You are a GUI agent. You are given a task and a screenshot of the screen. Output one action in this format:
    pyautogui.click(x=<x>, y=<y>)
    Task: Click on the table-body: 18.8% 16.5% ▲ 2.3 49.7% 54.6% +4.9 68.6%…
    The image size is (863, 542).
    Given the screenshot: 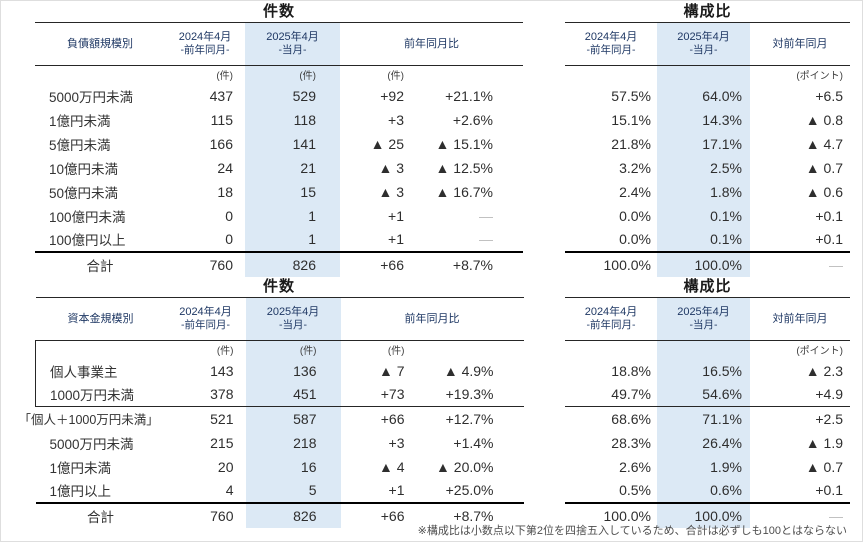 What is the action you would take?
    pyautogui.click(x=707, y=443)
    